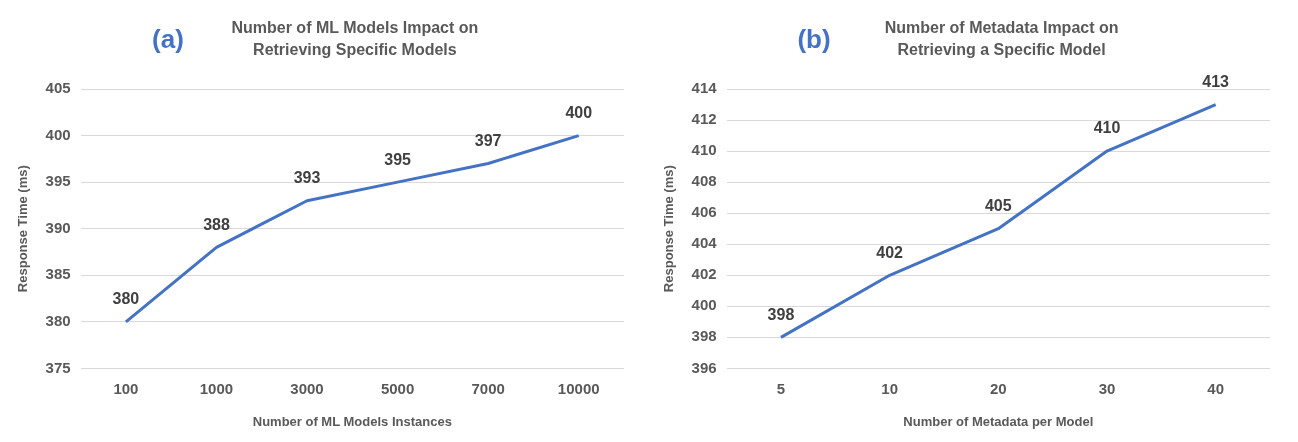 The height and width of the screenshot is (442, 1298). Describe the element at coordinates (1216, 81) in the screenshot. I see `data-label: 413` at that location.